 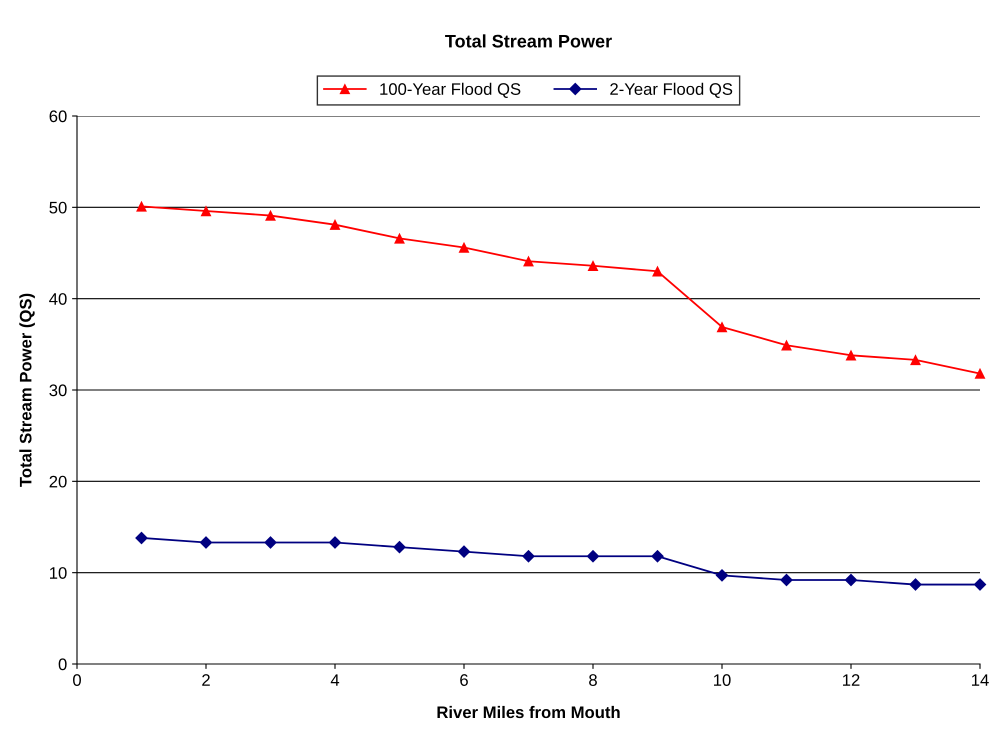 What do you see at coordinates (62, 664) in the screenshot?
I see `y-tick-label: 0` at bounding box center [62, 664].